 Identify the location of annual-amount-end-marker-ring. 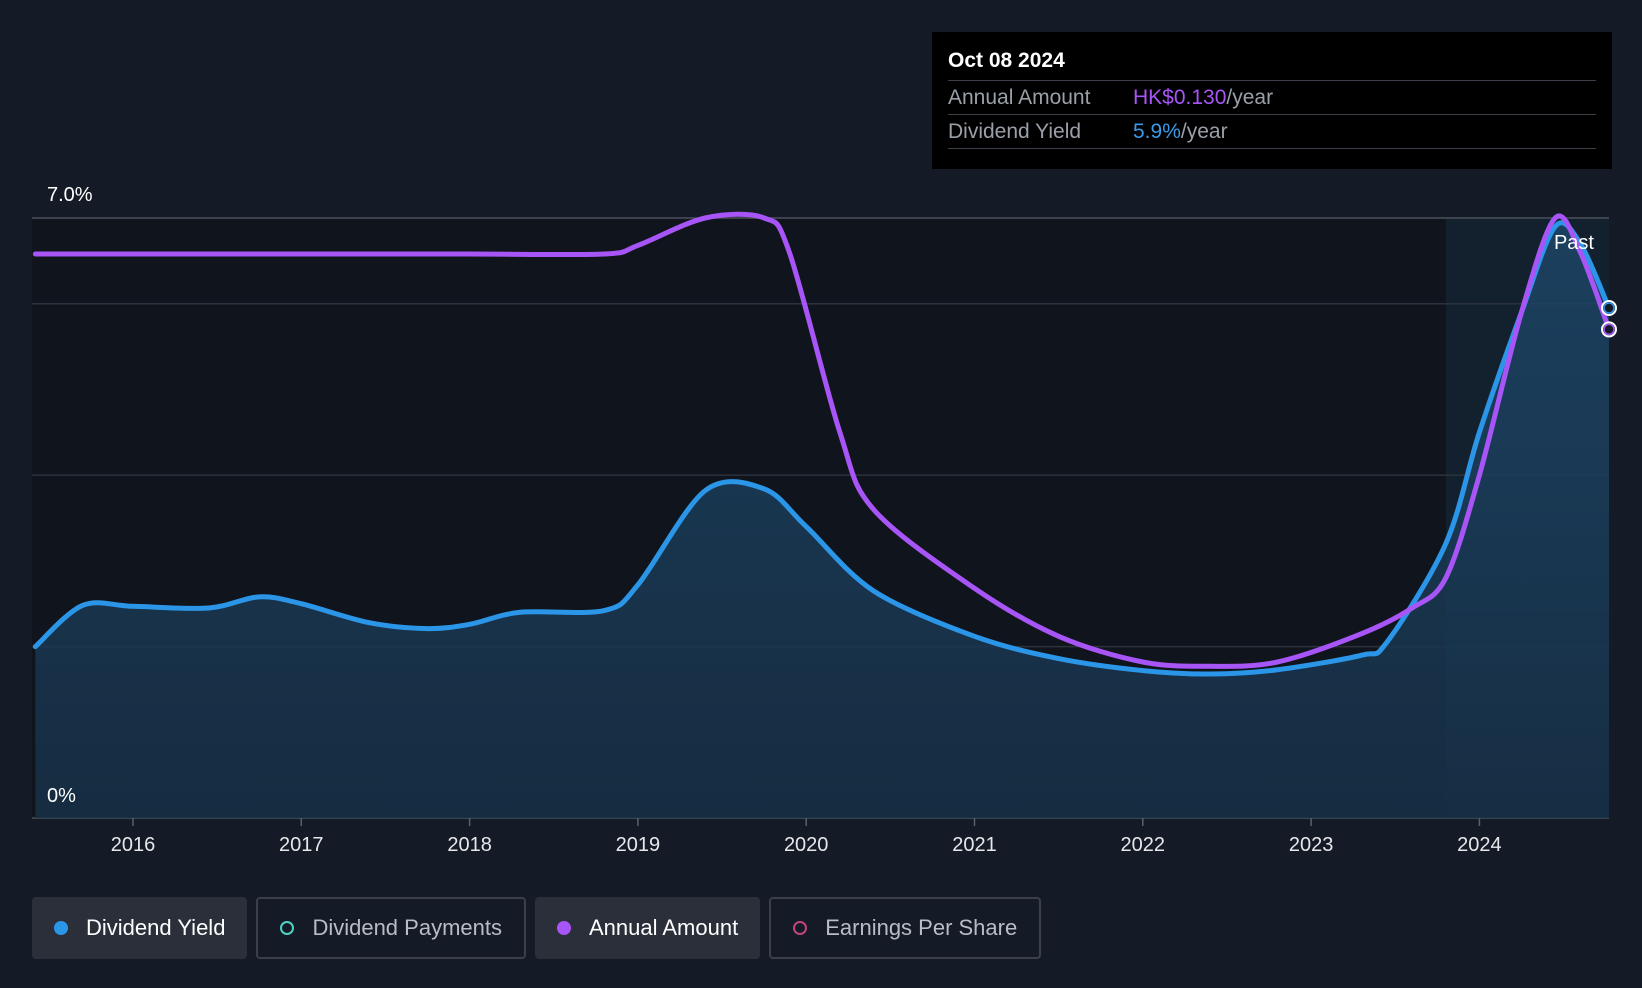
(1609, 329).